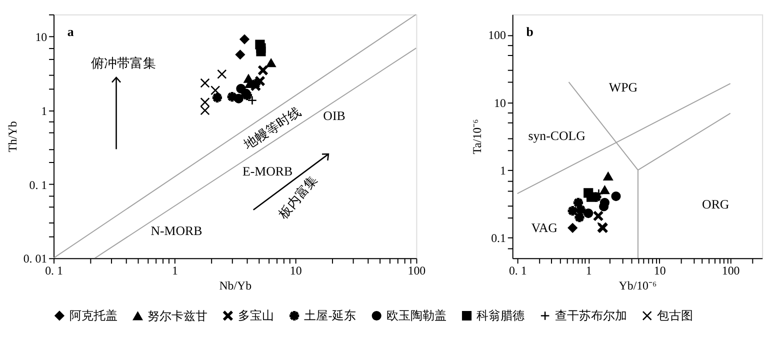  I want to click on annotation: N-MORB, so click(176, 231).